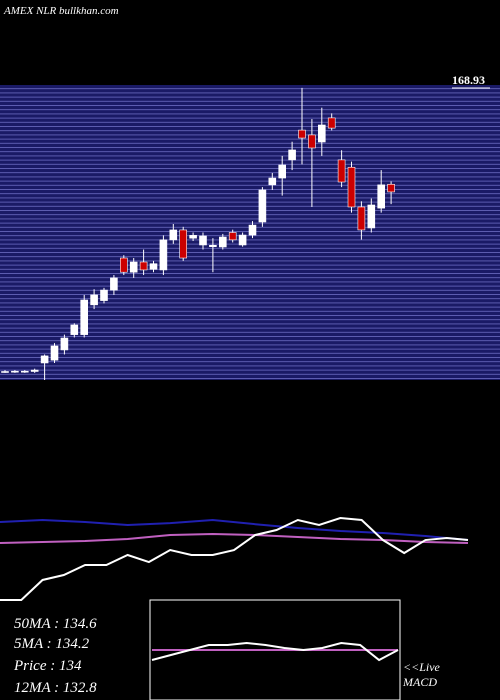 The height and width of the screenshot is (700, 500). I want to click on macd-box, so click(275, 649).